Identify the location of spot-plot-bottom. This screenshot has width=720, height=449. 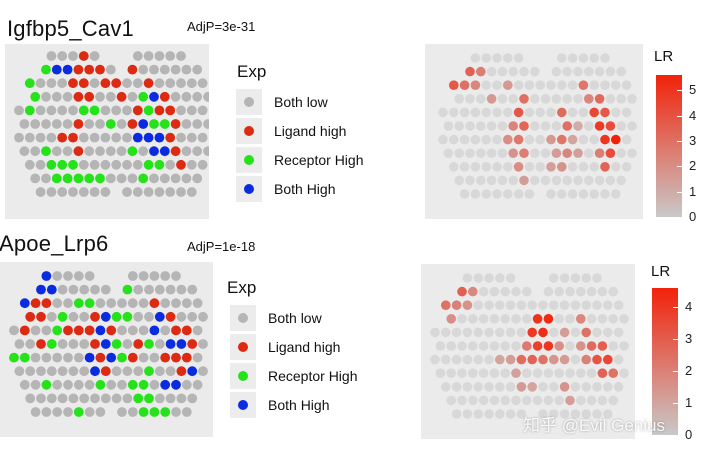
(106, 349).